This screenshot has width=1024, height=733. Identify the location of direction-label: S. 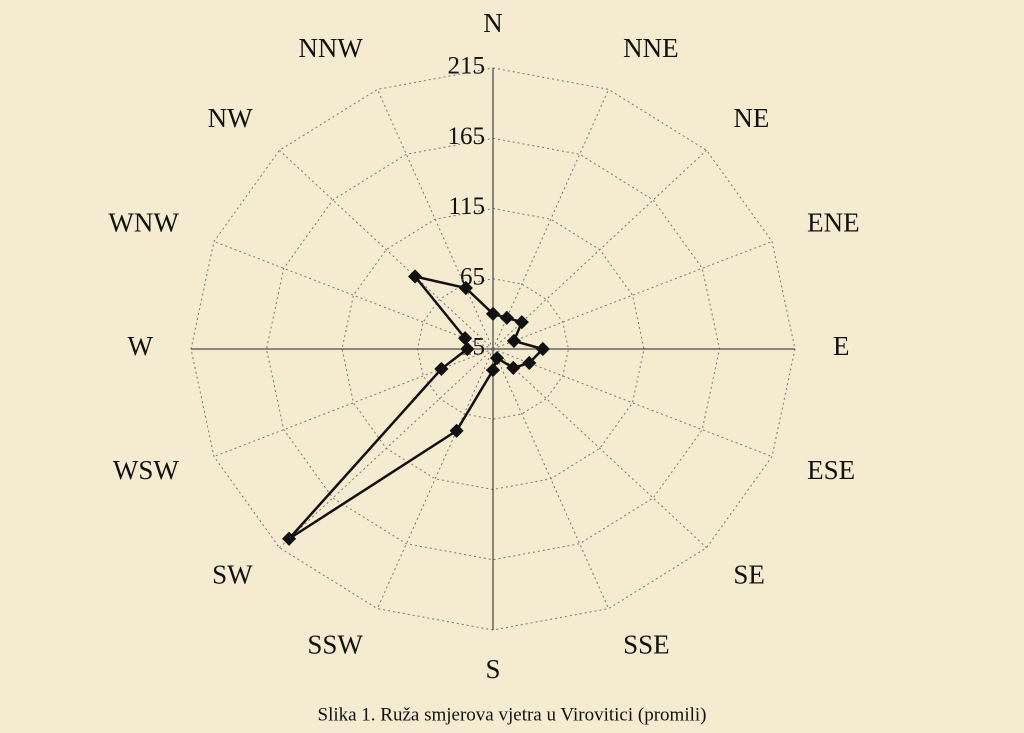
(492, 669).